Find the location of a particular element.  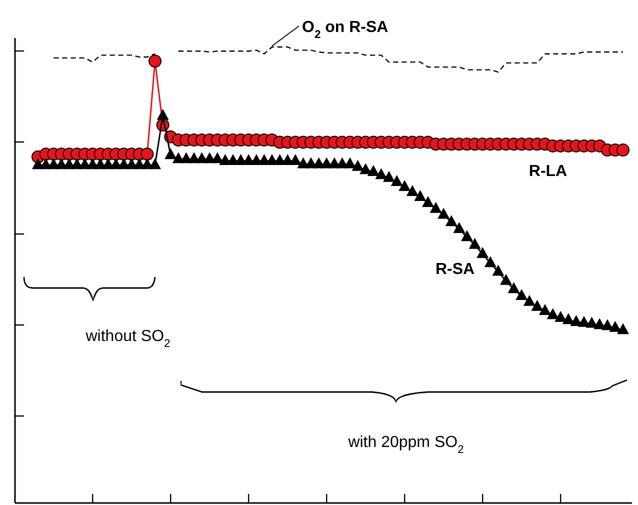

series-label: R-SA is located at coordinates (455, 269).